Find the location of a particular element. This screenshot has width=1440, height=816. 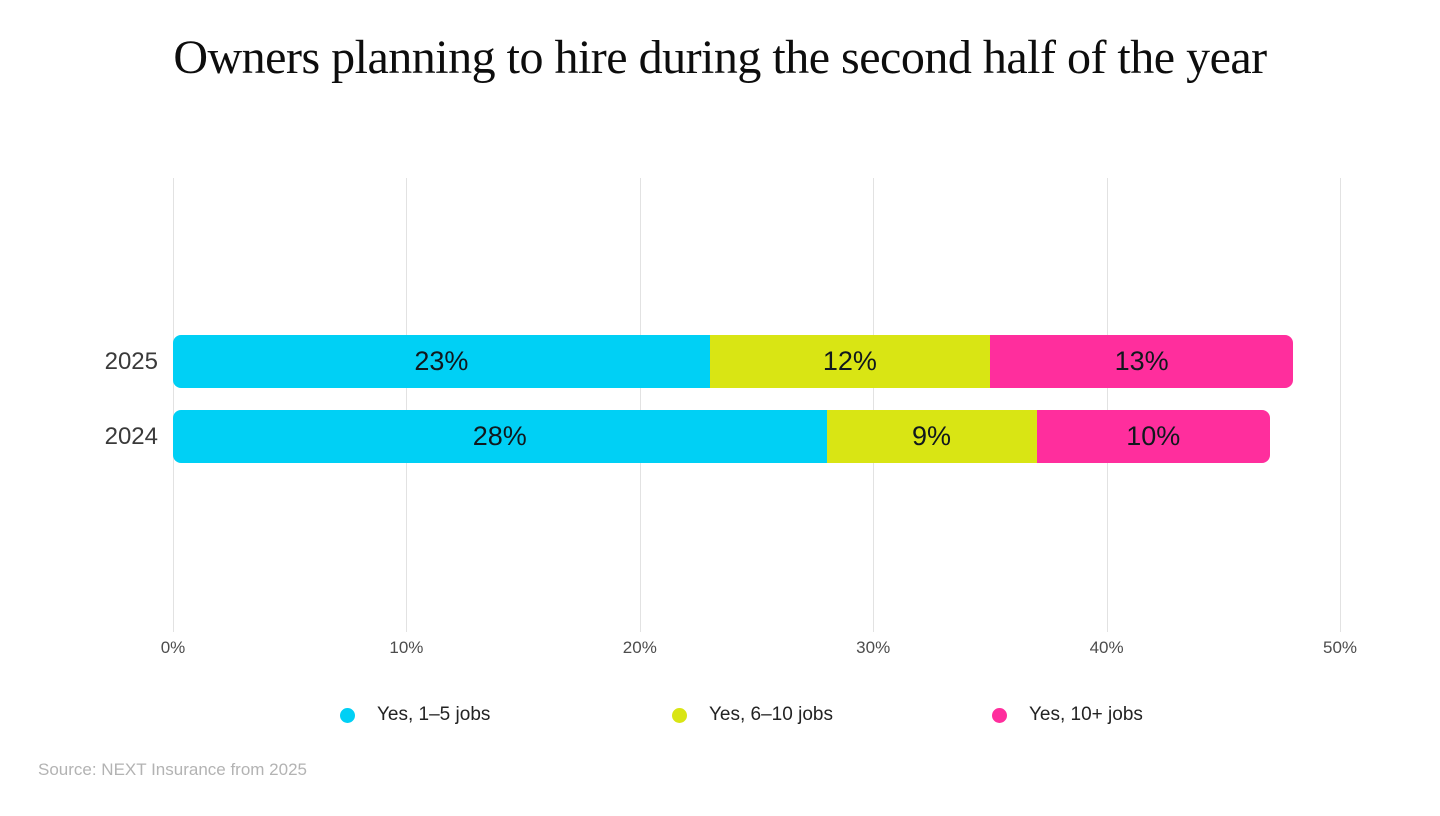

bar-value-label: 12% is located at coordinates (849, 361).